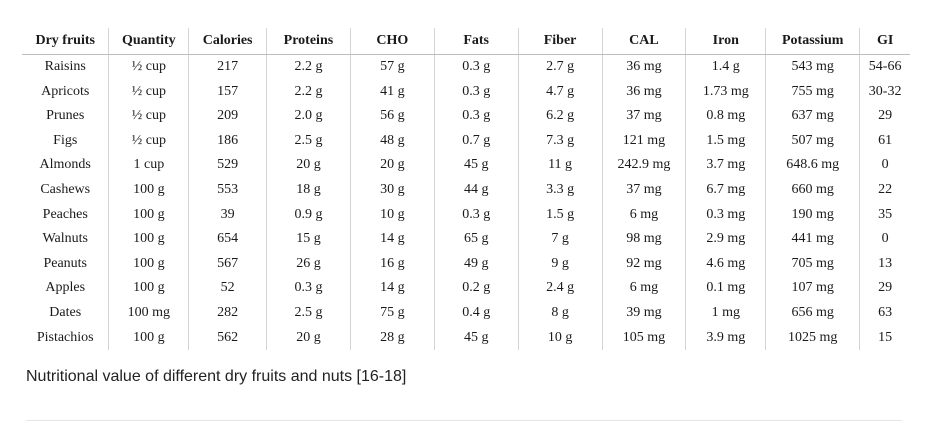 The height and width of the screenshot is (422, 925). What do you see at coordinates (643, 165) in the screenshot?
I see `table-cell: 242.9 mg` at bounding box center [643, 165].